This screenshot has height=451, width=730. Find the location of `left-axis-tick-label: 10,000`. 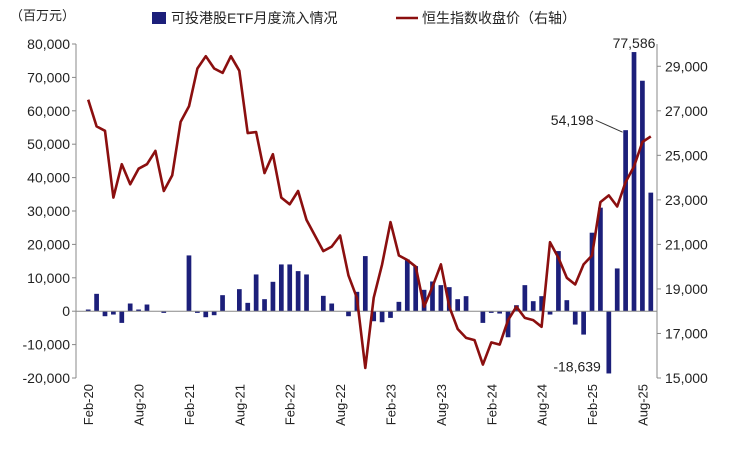

left-axis-tick-label: 10,000 is located at coordinates (48, 278).